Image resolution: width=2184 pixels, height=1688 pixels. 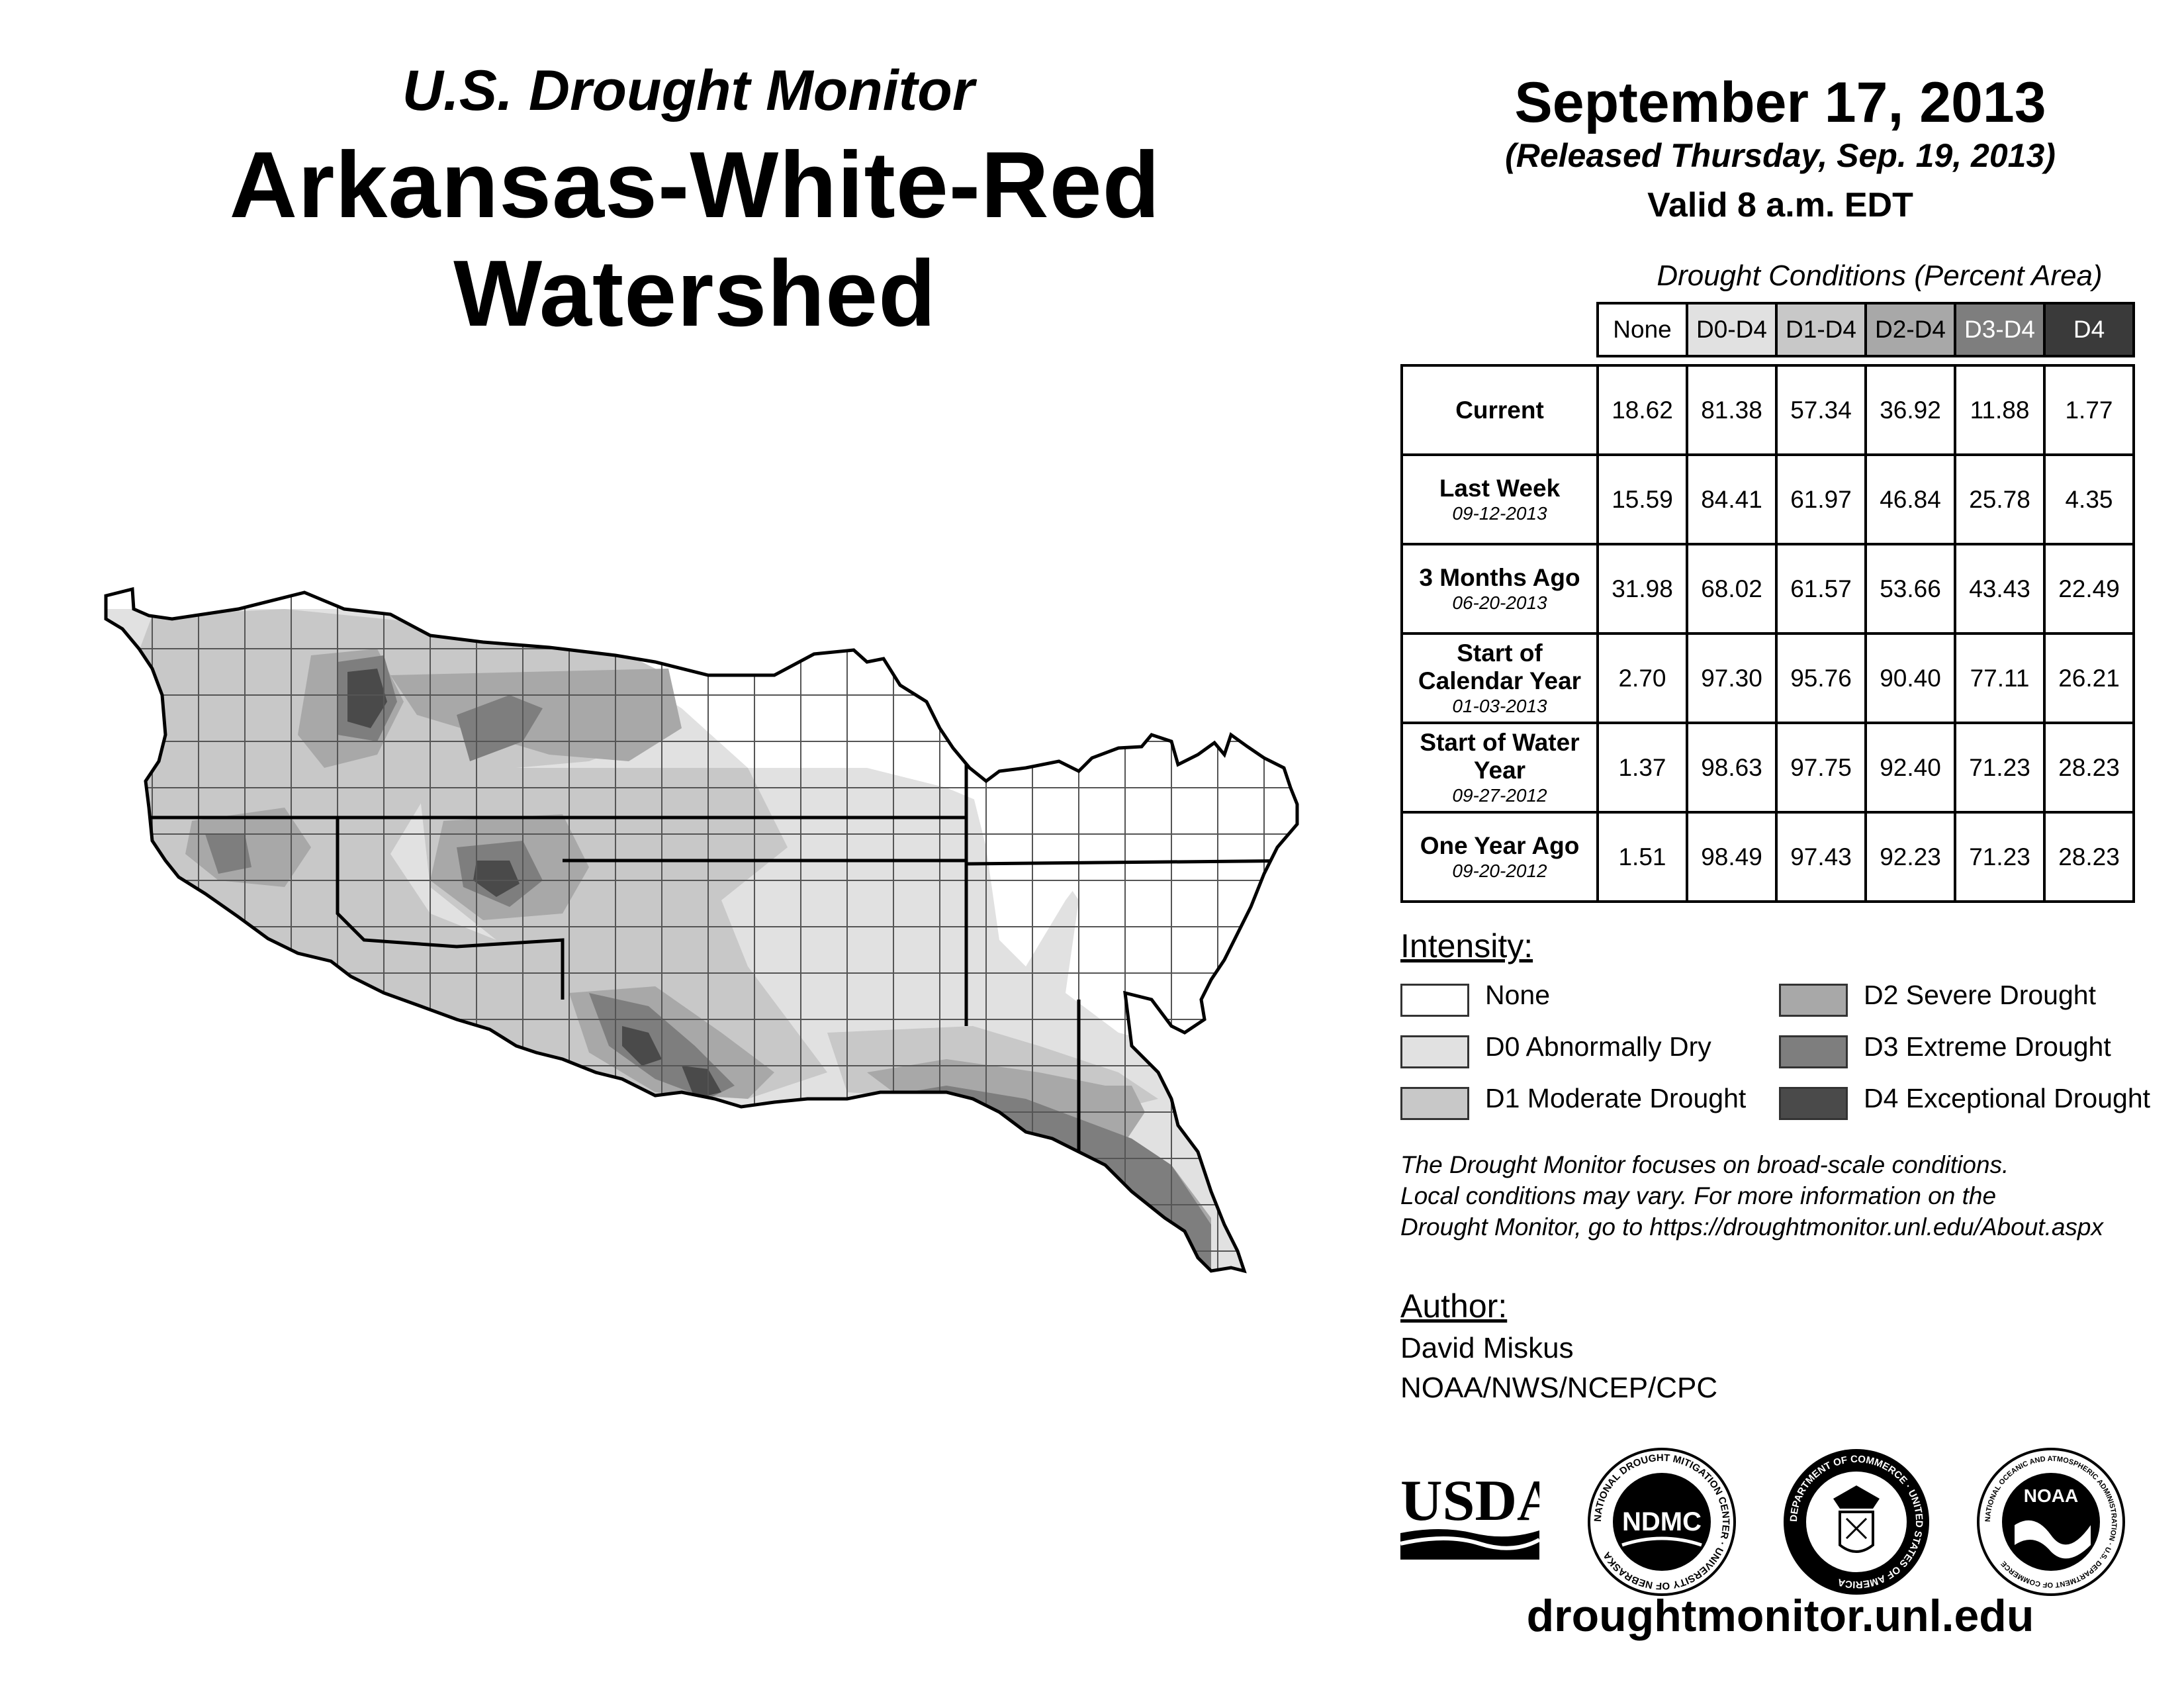 I want to click on table-cell: 84.41, so click(x=1732, y=499).